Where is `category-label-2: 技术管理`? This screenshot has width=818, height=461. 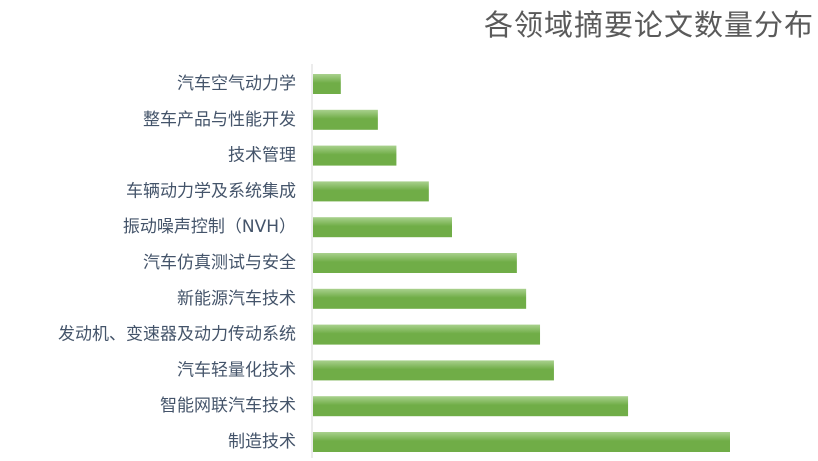 category-label-2: 技术管理 is located at coordinates (262, 156).